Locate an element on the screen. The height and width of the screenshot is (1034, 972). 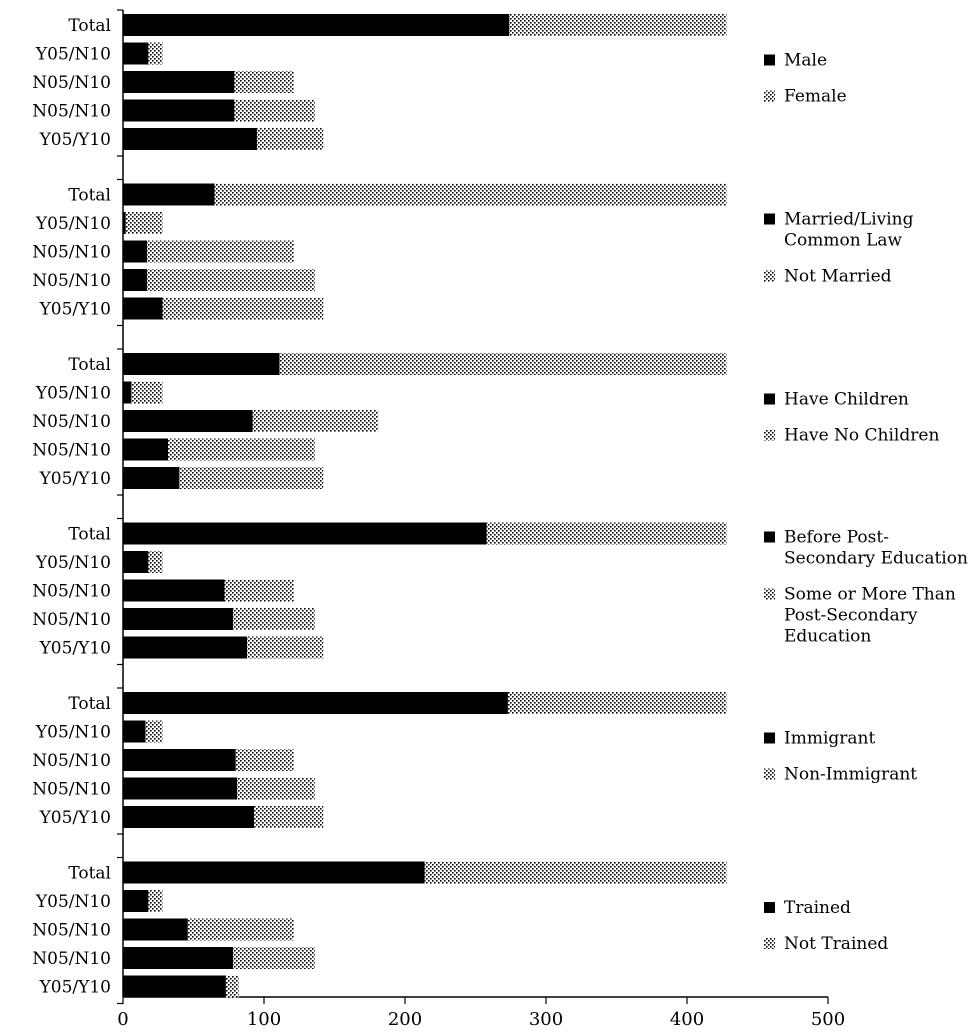
legend-label: Common Law is located at coordinates (843, 241).